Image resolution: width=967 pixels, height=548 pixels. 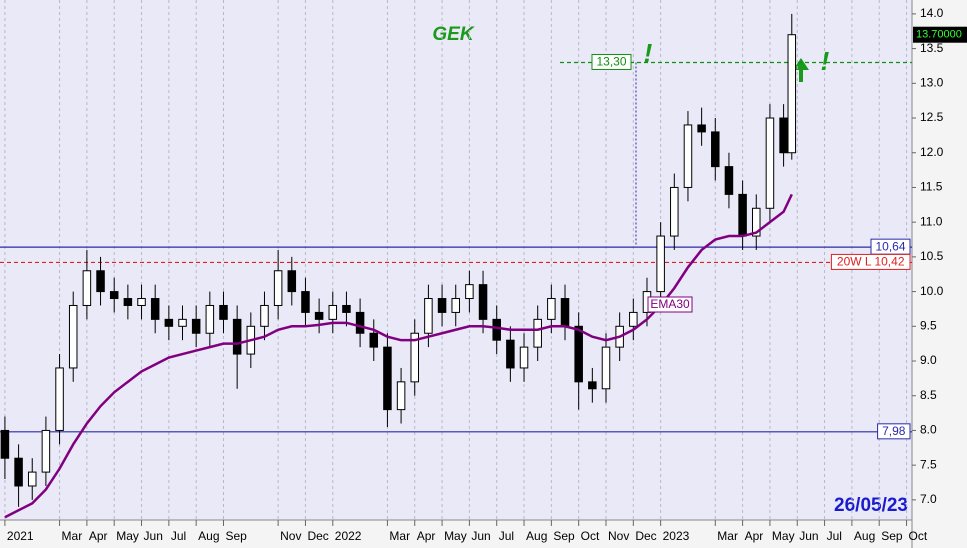 I want to click on level-label: 10,64, so click(x=890, y=246).